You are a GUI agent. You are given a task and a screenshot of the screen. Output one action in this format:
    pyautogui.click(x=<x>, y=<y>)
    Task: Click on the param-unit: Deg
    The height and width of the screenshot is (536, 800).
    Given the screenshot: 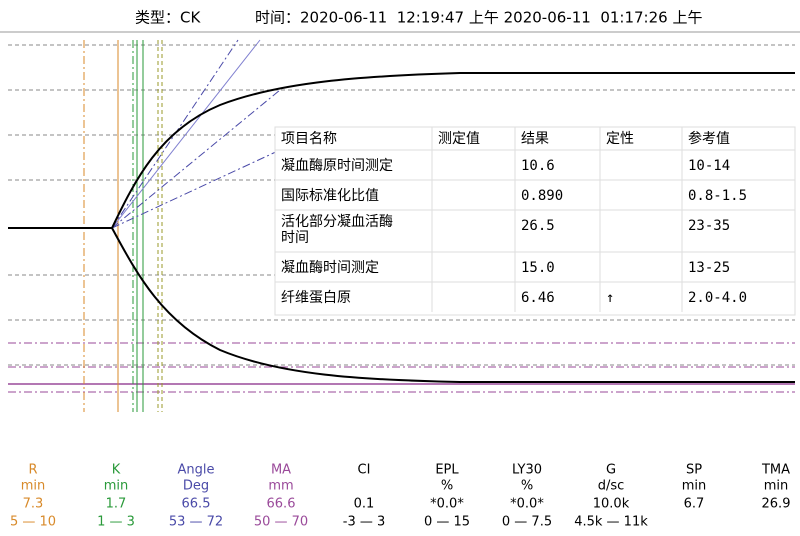 What is the action you would take?
    pyautogui.click(x=196, y=486)
    